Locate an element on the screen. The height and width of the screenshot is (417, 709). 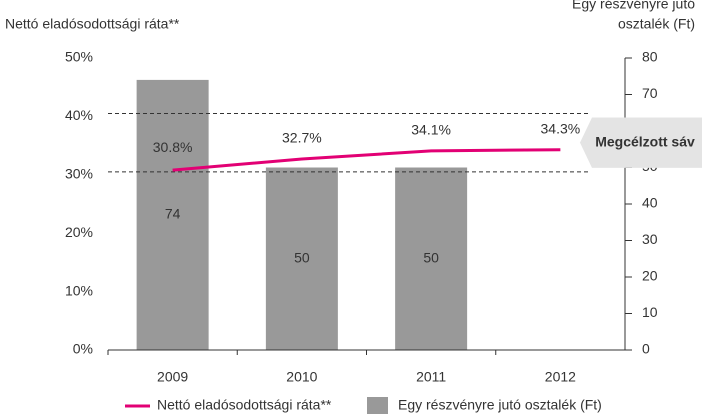
line-label: 34.3% is located at coordinates (561, 128).